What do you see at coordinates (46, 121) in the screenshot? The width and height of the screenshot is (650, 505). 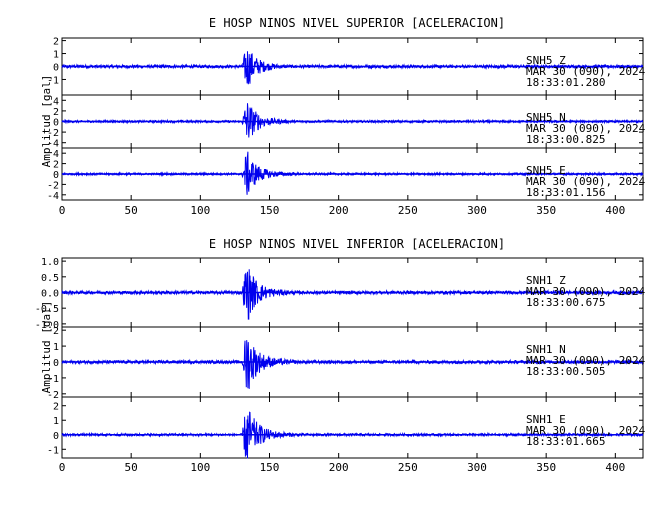 I see `ylabel-superior: Amplitud [gal]` at bounding box center [46, 121].